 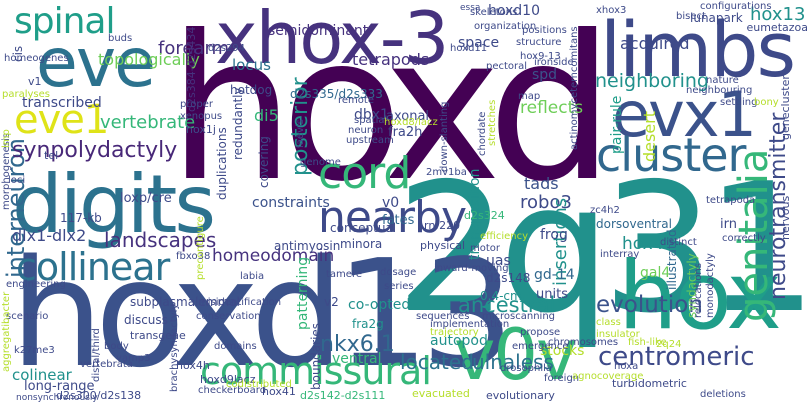 What do you see at coordinates (148, 122) in the screenshot?
I see `word: vertebrate` at bounding box center [148, 122].